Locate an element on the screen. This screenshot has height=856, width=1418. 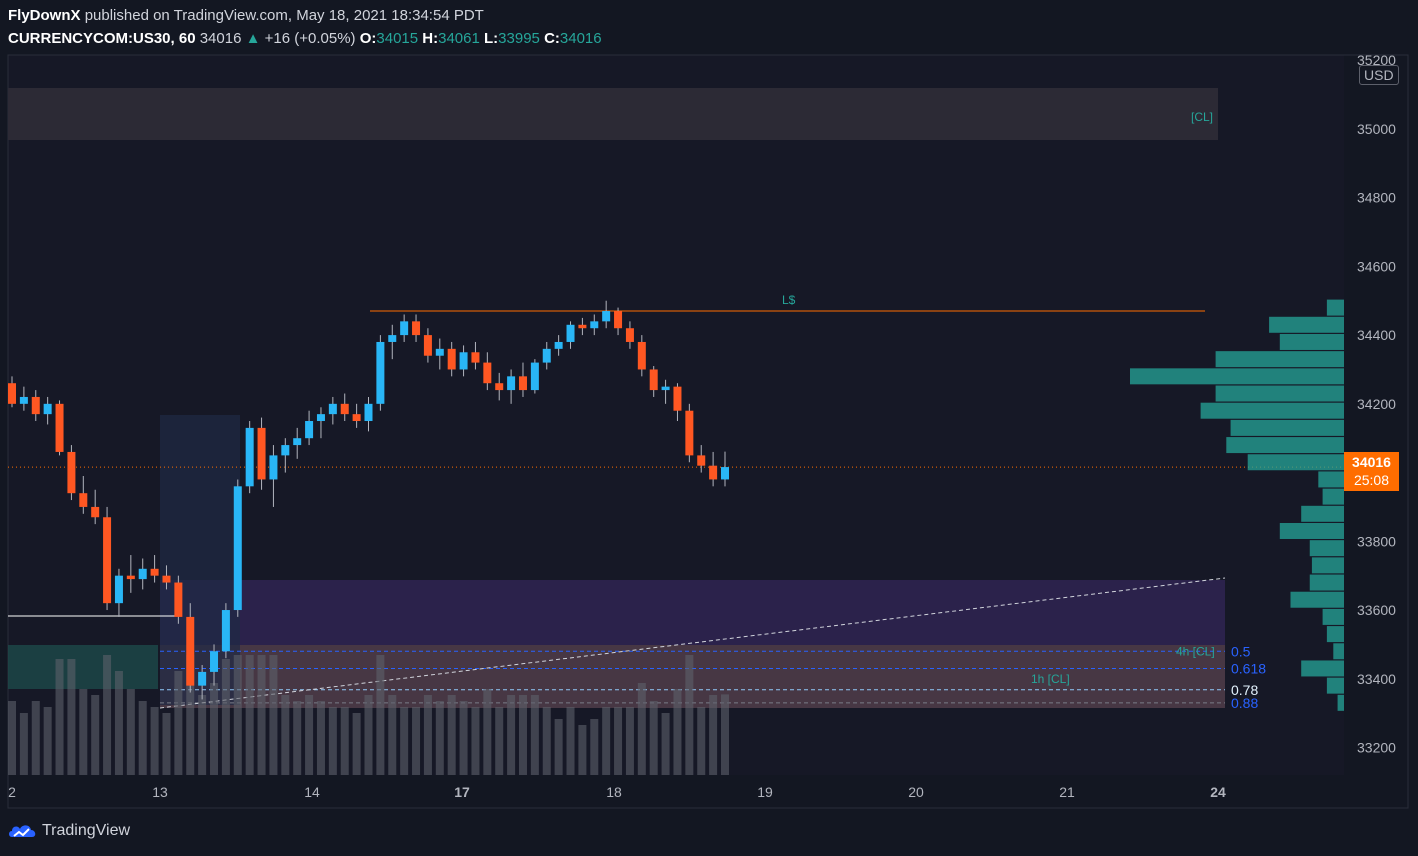
x-tick-label: 13 is located at coordinates (160, 792).